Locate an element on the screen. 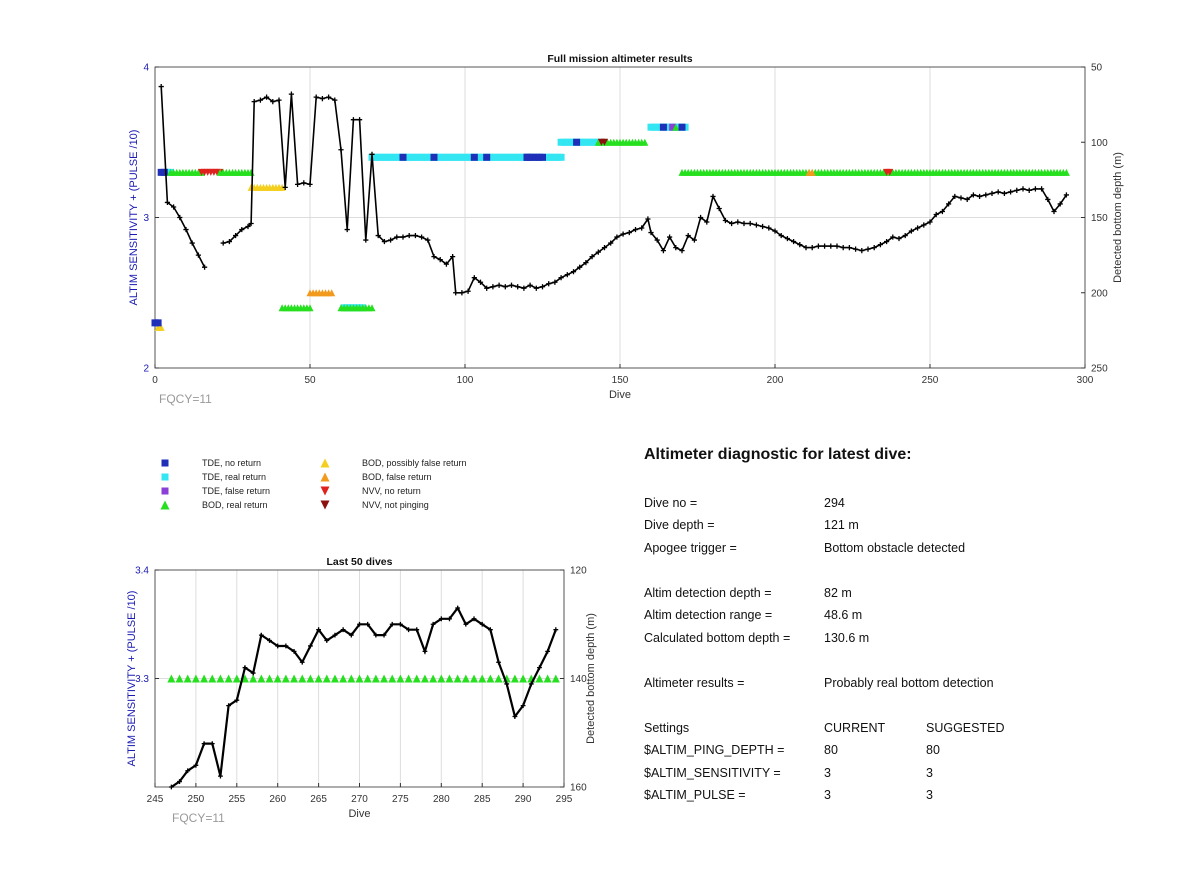 This screenshot has height=885, width=1200. dive-depth-value: 121 m is located at coordinates (841, 525).